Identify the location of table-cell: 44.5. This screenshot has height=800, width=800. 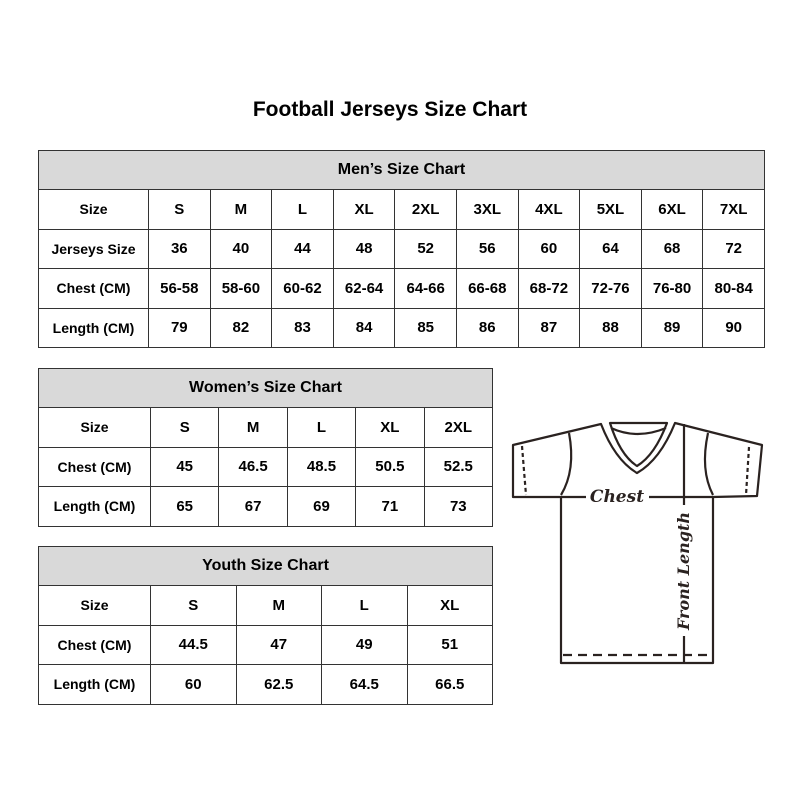
(193, 644).